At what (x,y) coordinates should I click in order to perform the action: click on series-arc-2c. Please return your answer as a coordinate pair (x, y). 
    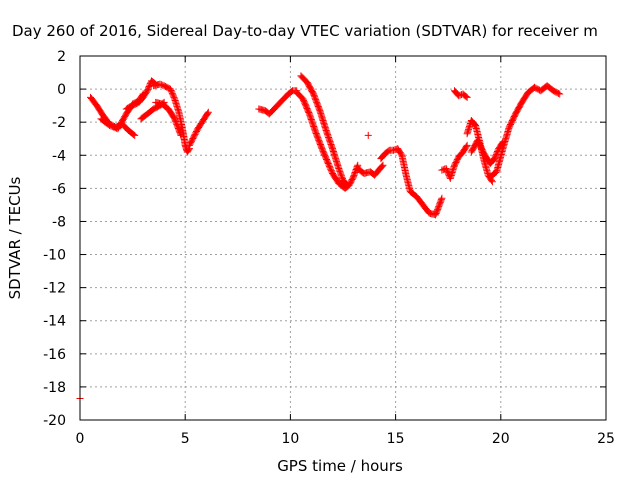
    Looking at the image, I should click on (324, 130).